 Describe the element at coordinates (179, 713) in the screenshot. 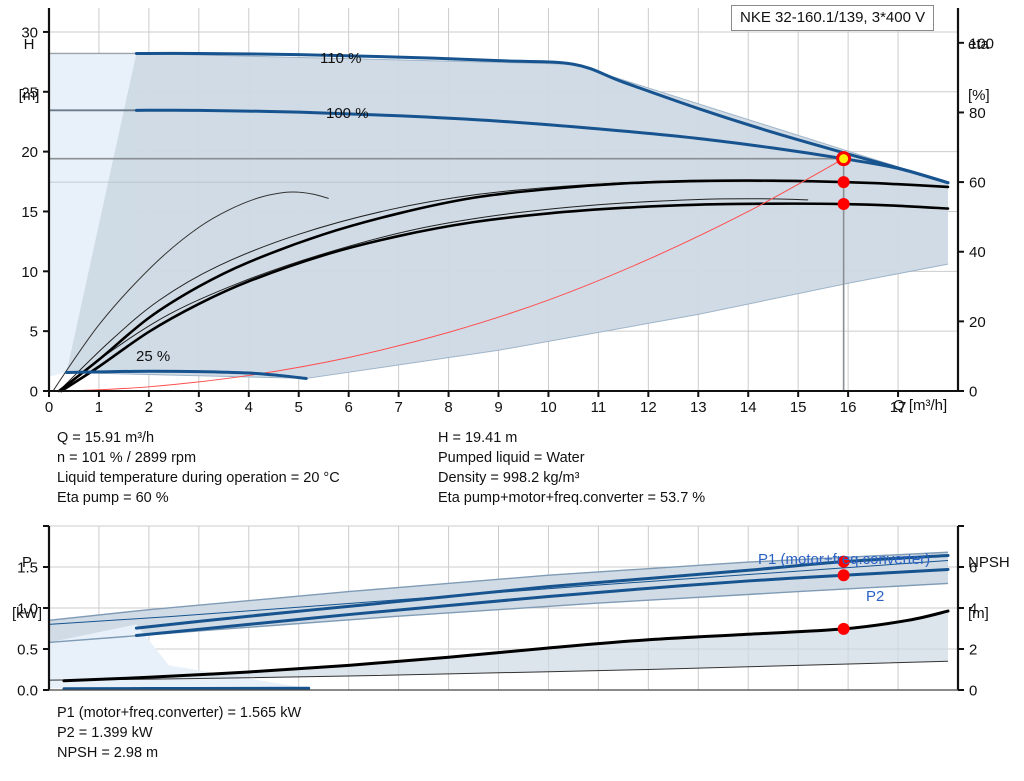

I see `info-bottom-p1: P1 (motor+freq.converter) = 1.565 kW` at that location.